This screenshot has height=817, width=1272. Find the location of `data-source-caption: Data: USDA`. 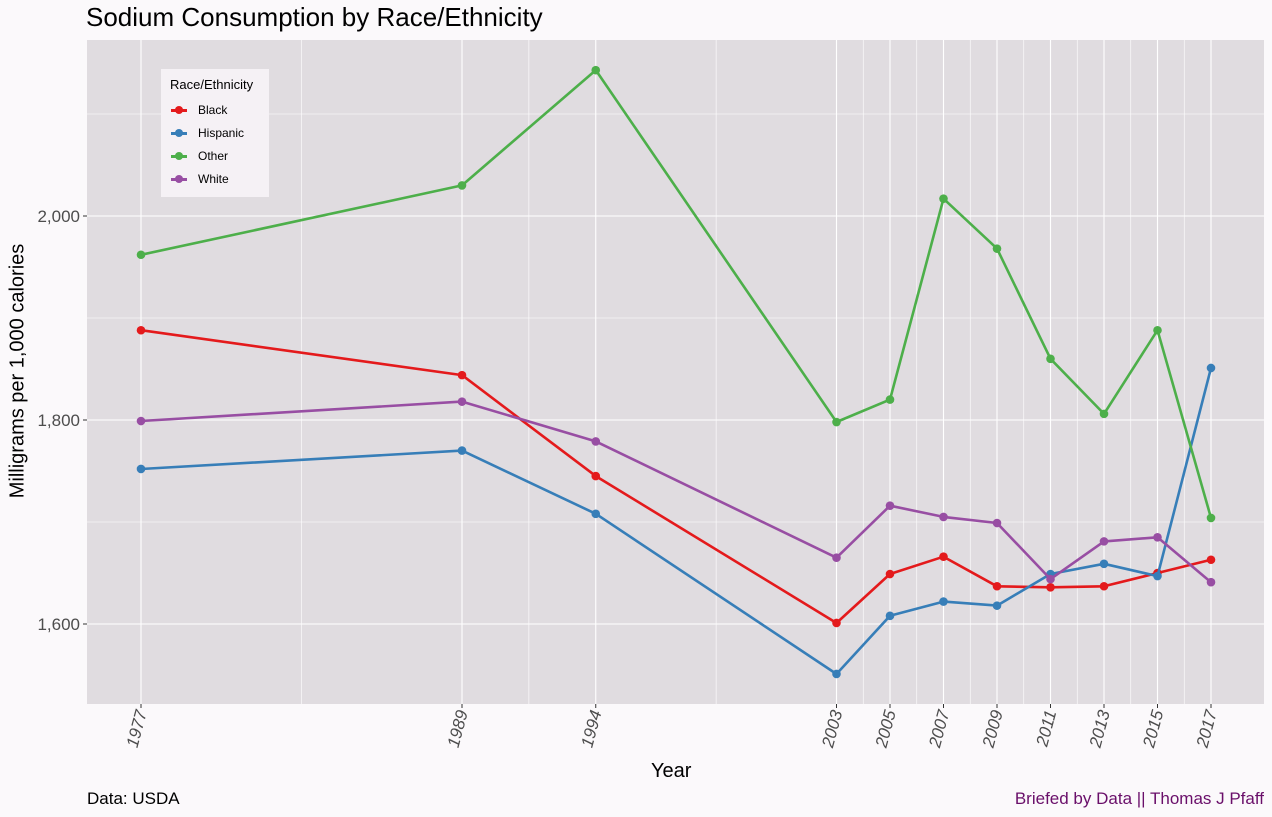

data-source-caption: Data: USDA is located at coordinates (133, 798).